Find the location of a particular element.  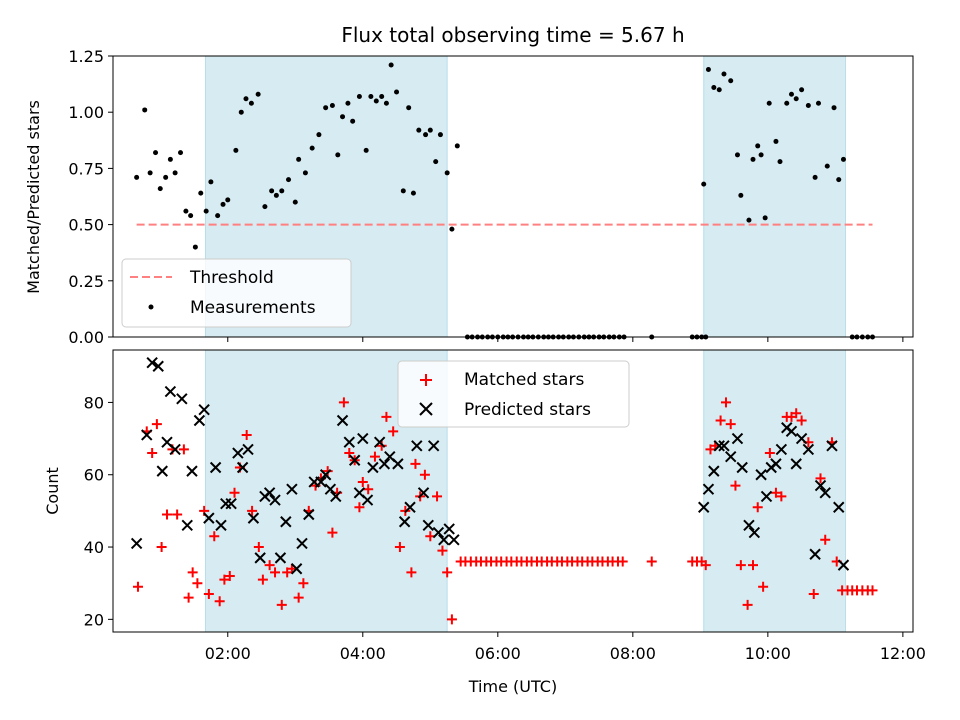

bottom-y-axis-label: Count is located at coordinates (52, 491).